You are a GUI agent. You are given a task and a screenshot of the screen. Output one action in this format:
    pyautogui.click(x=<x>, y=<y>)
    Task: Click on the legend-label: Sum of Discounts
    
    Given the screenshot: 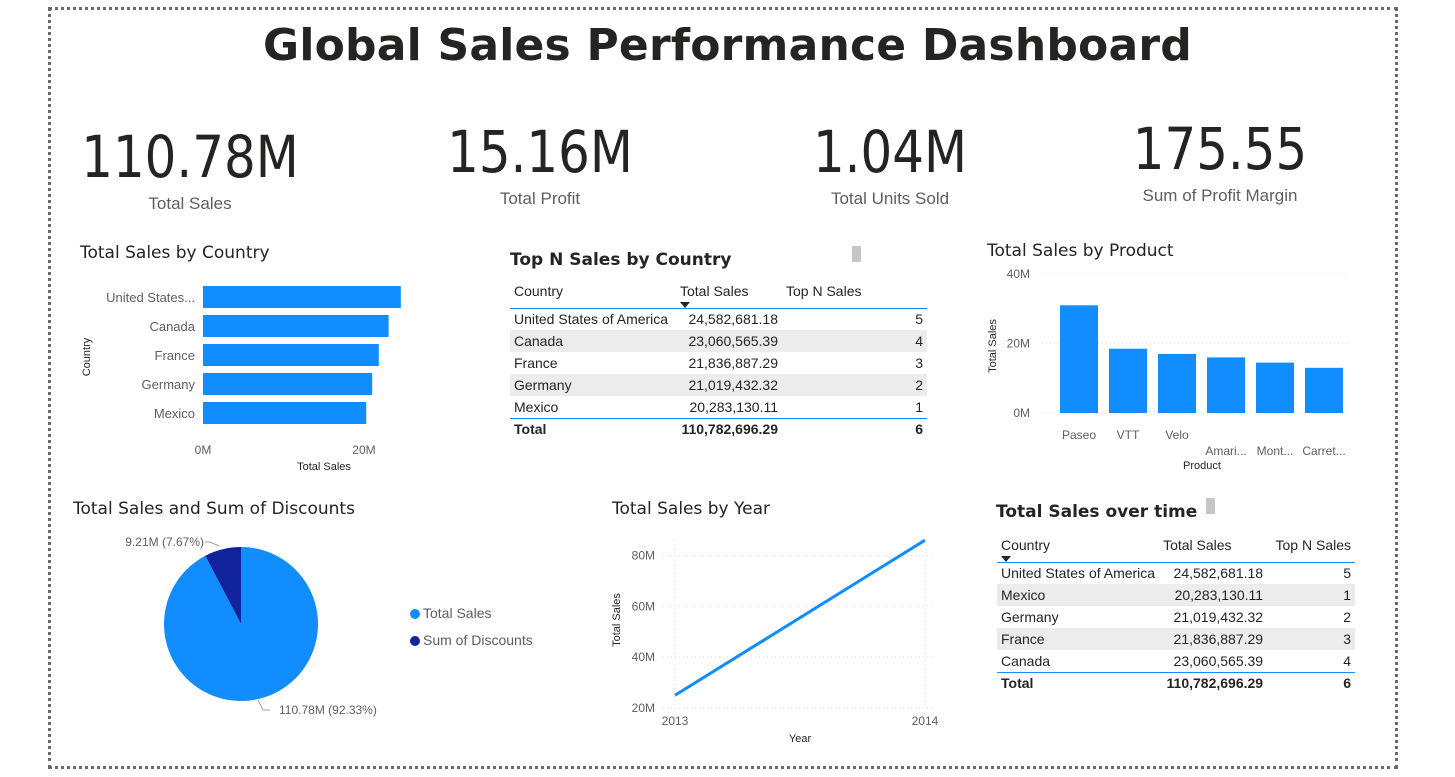 What is the action you would take?
    pyautogui.click(x=478, y=640)
    